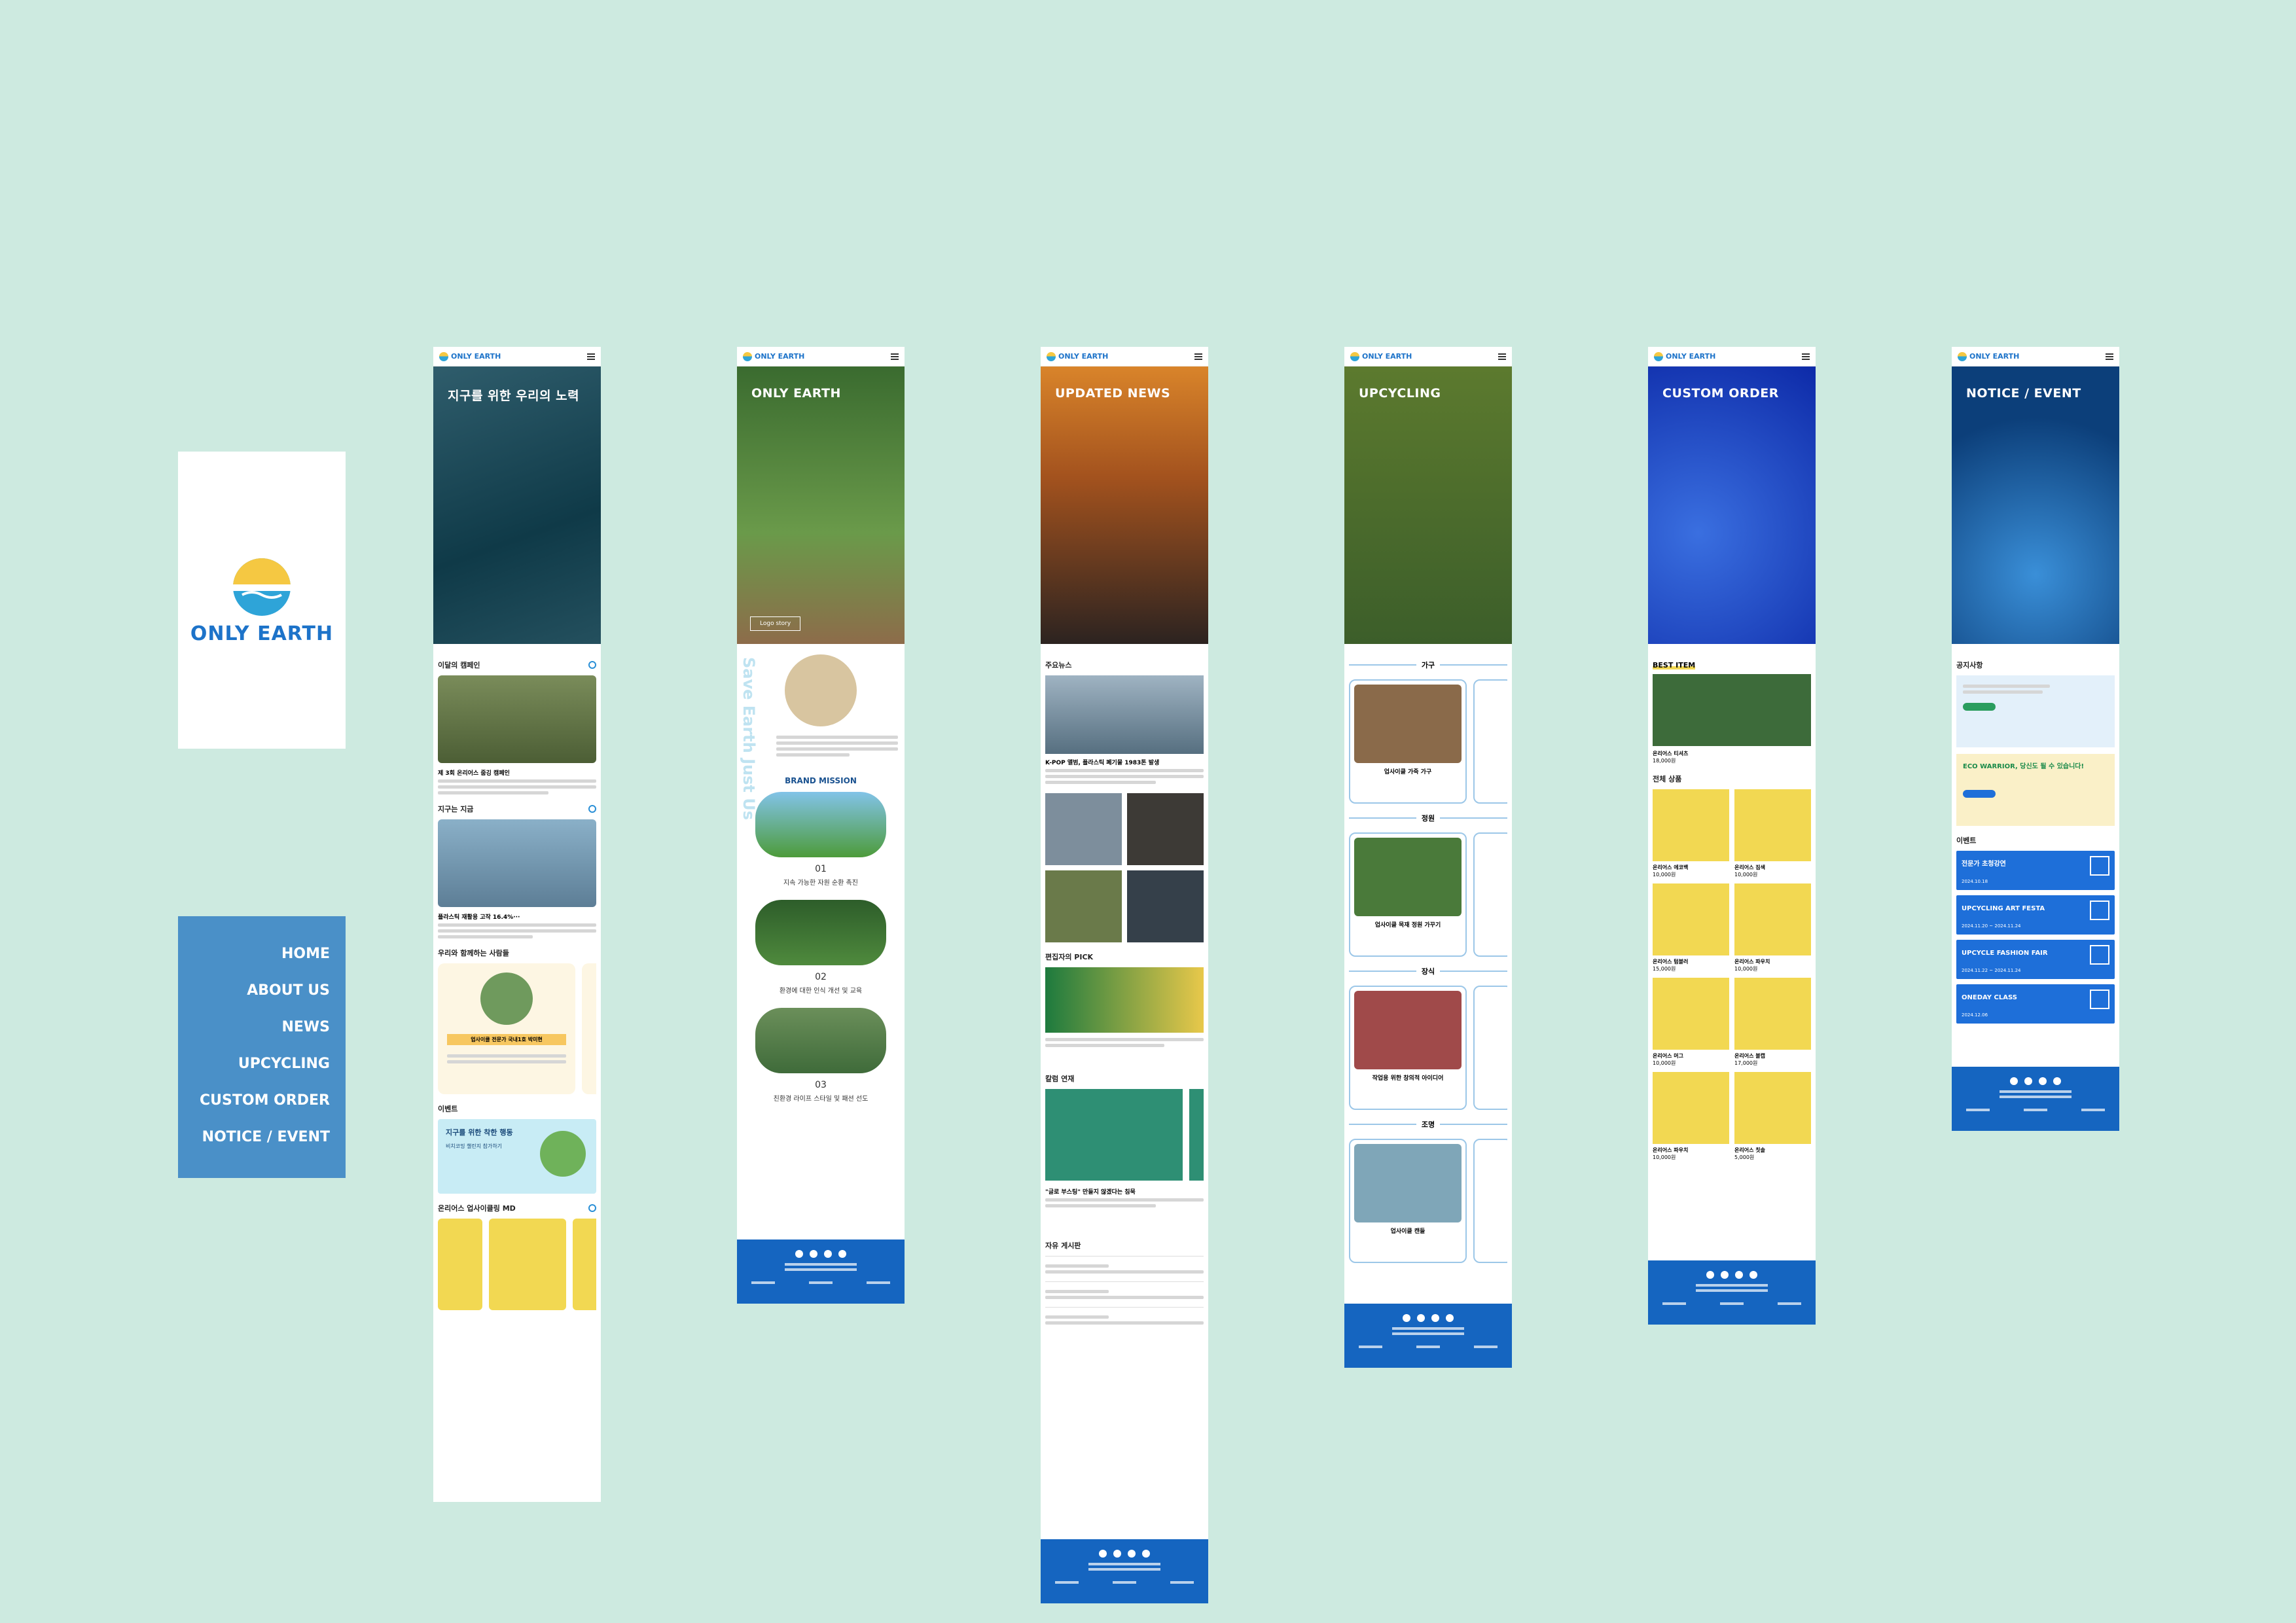 This screenshot has height=1623, width=2296. I want to click on nav-custom-order: CUSTOM ORDER, so click(265, 1100).